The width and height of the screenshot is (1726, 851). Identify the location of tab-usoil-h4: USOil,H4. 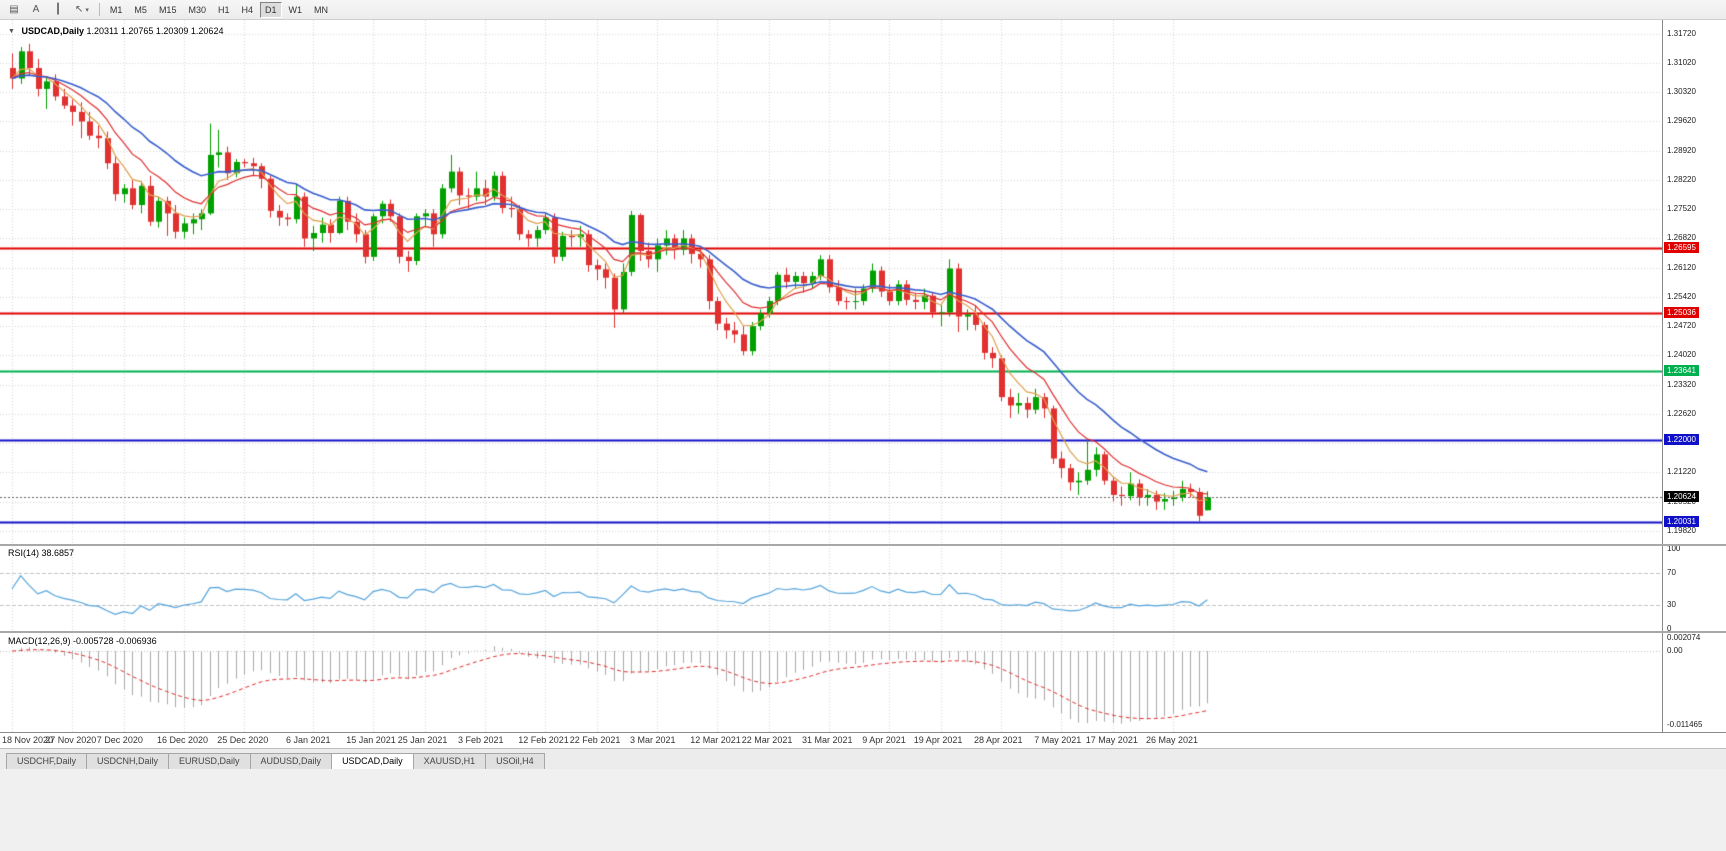
(515, 761).